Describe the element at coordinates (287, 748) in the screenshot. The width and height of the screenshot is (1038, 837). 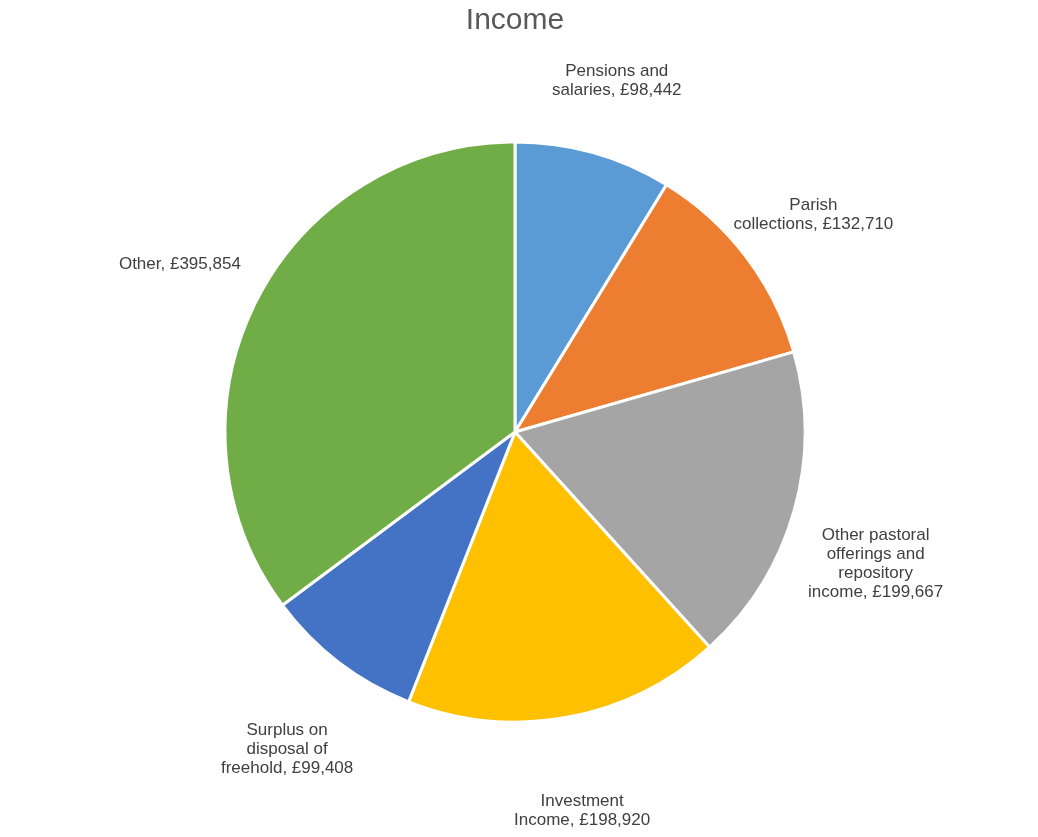
I see `slice-label: Surplus on disposal of freehold, £99,408` at that location.